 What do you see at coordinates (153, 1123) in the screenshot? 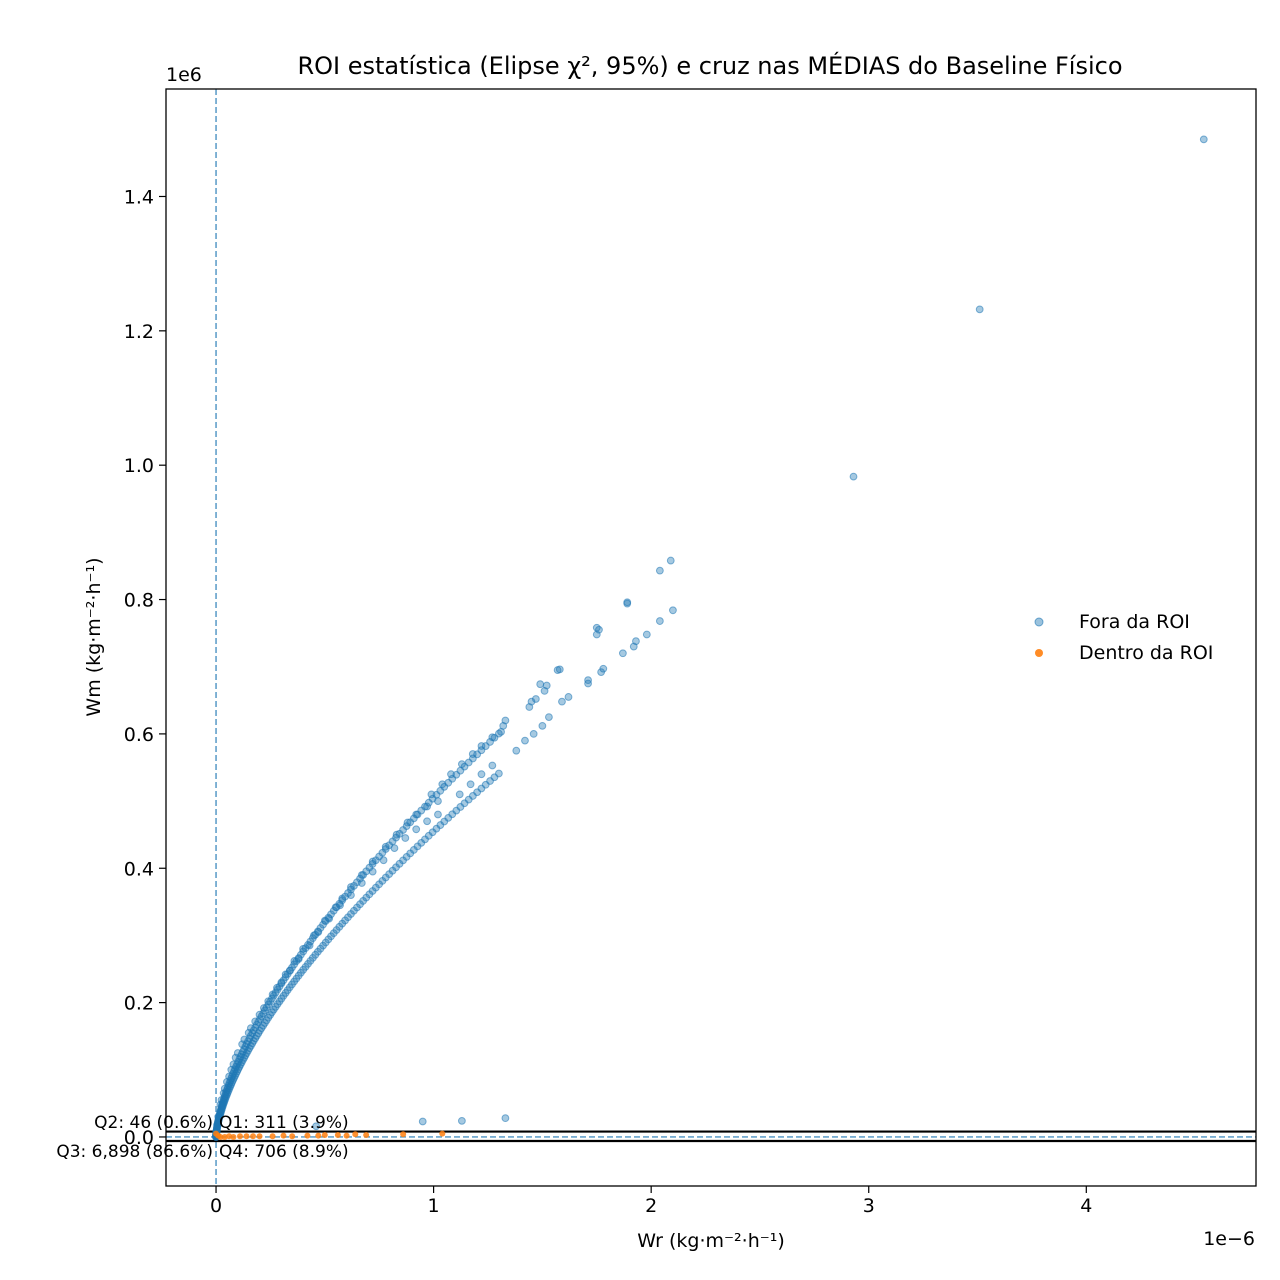
I see `quadrant-label-q2: Q2: 46 (0.6%)` at bounding box center [153, 1123].